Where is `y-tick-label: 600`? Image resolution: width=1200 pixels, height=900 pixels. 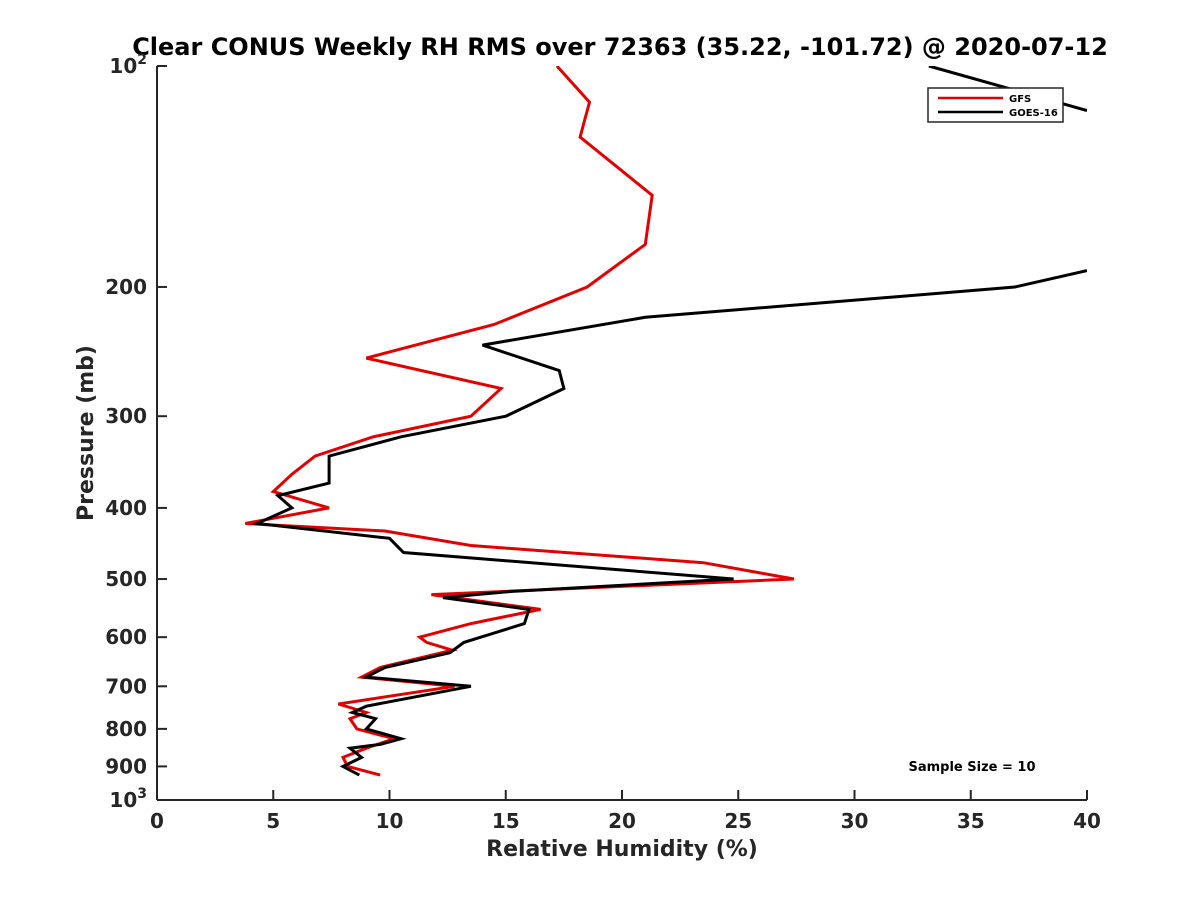 y-tick-label: 600 is located at coordinates (126, 637).